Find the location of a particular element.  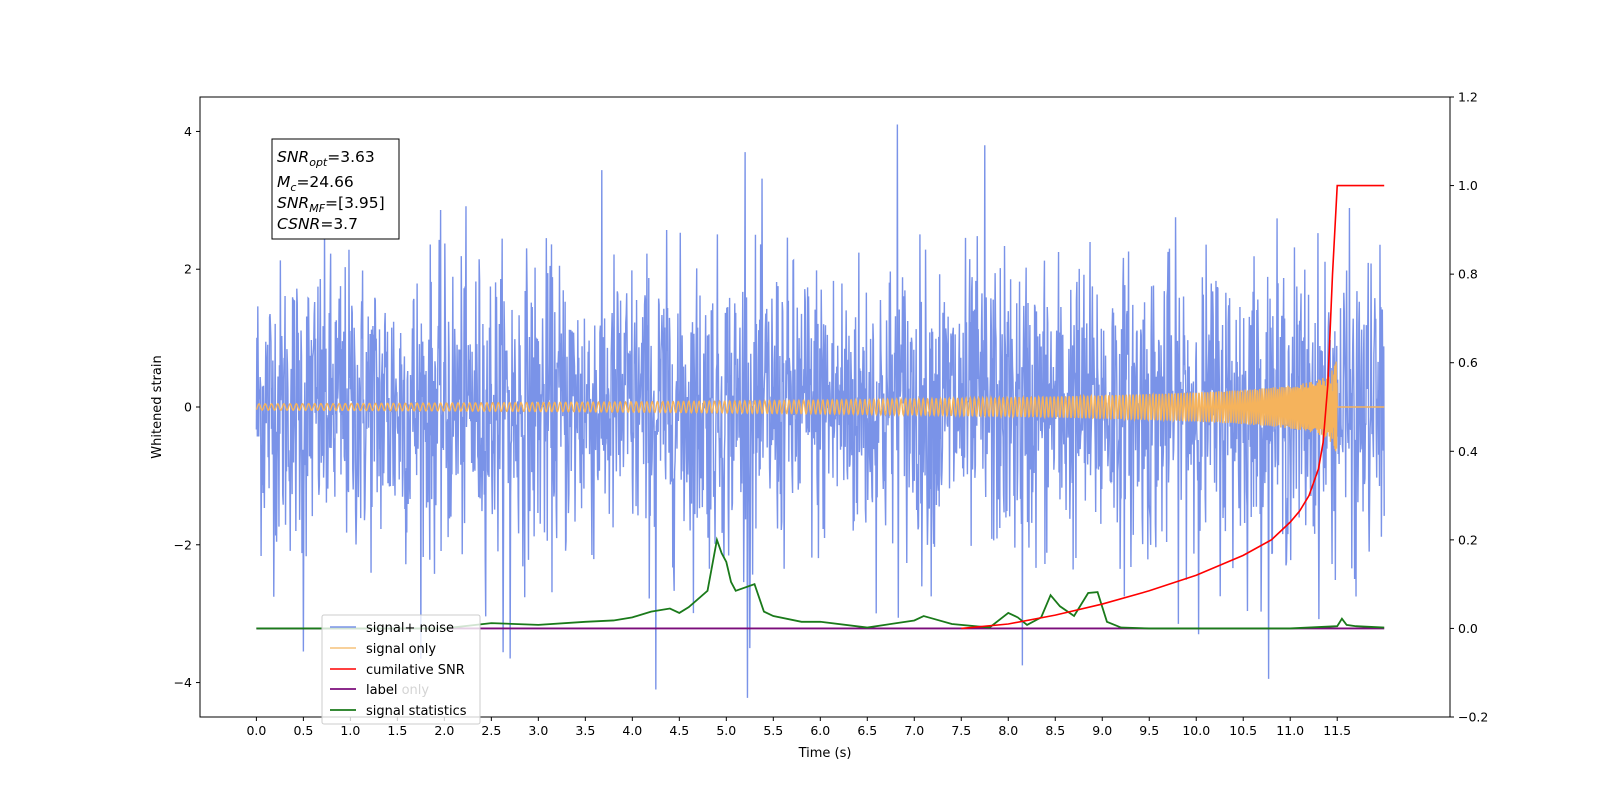

x-tick-label: 6.5 is located at coordinates (867, 730).